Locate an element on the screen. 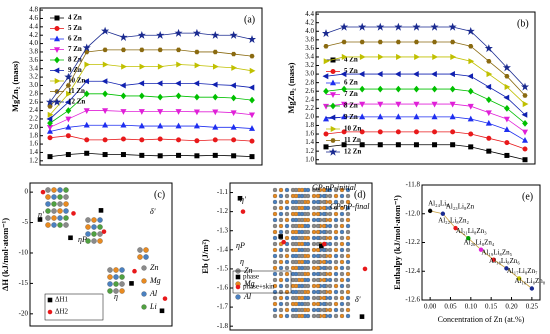  y-tick-label: 1.4 is located at coordinates (33, 152).